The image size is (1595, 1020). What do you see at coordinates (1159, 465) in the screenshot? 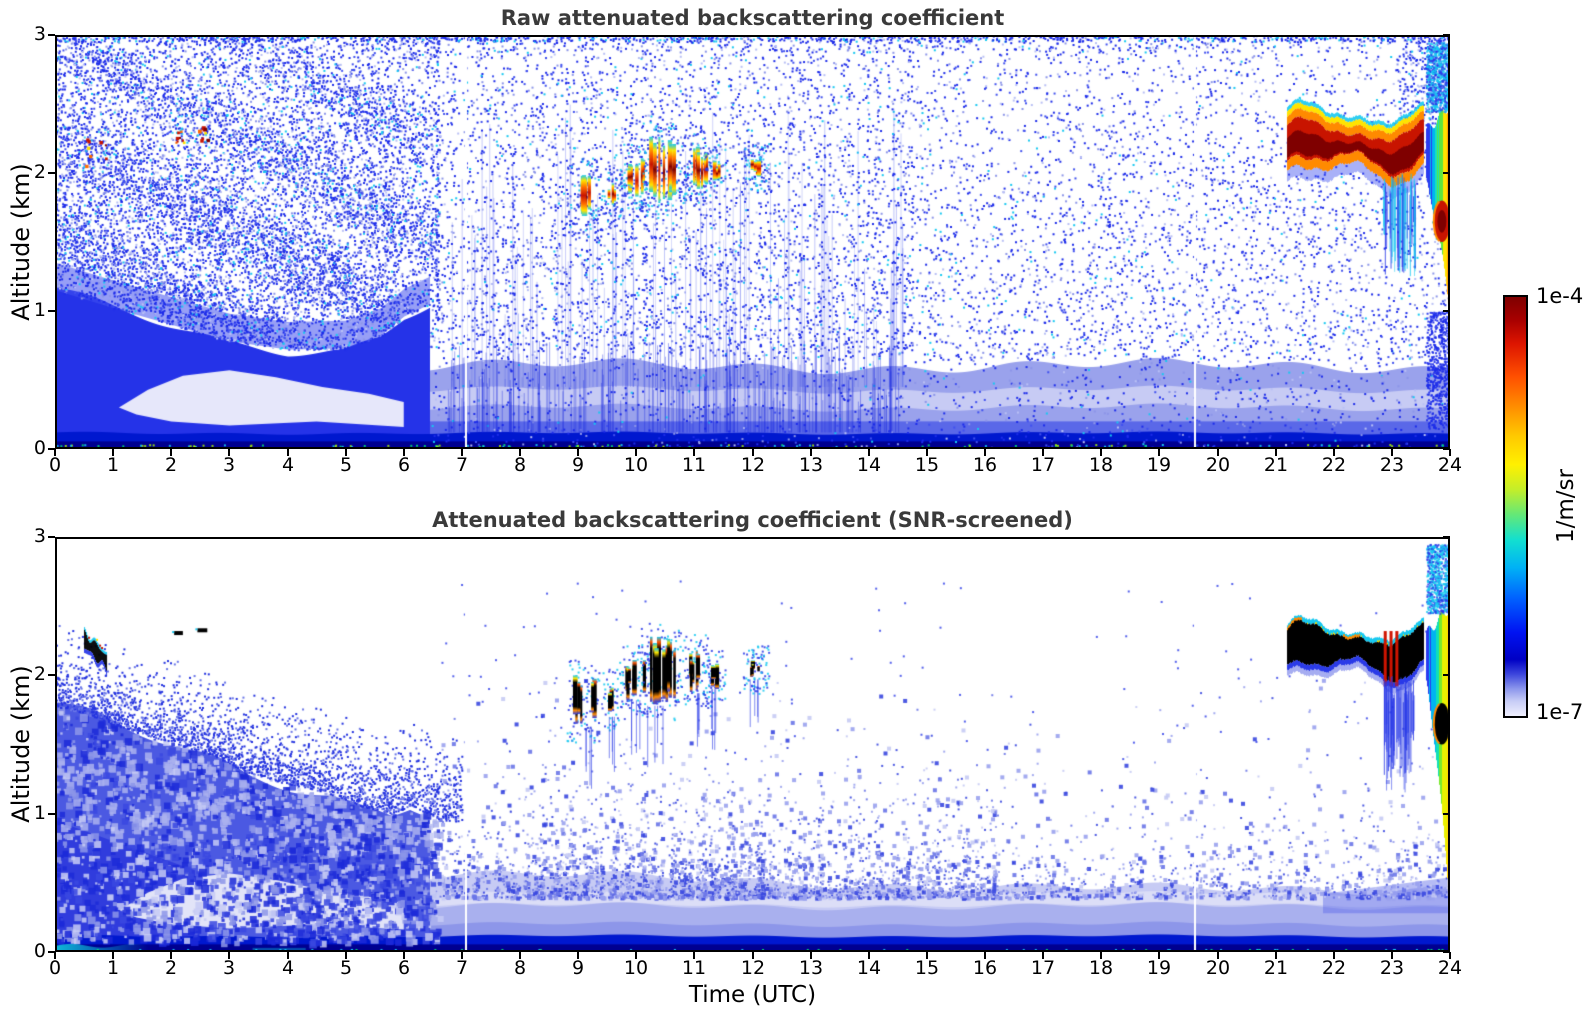
I see `x-tick-label: 19` at bounding box center [1159, 465].